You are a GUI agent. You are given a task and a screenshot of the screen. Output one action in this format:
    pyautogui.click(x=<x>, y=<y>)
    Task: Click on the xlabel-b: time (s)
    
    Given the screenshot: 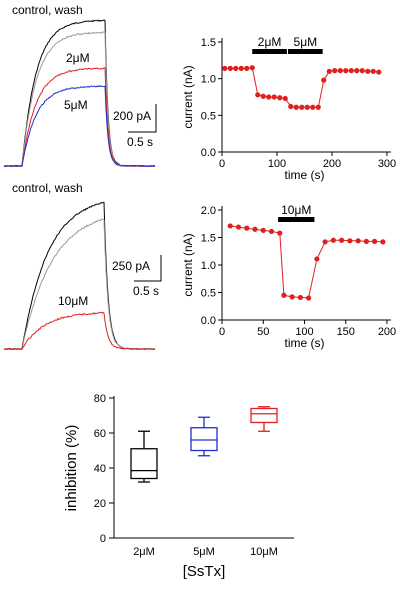 What is the action you would take?
    pyautogui.click(x=305, y=175)
    